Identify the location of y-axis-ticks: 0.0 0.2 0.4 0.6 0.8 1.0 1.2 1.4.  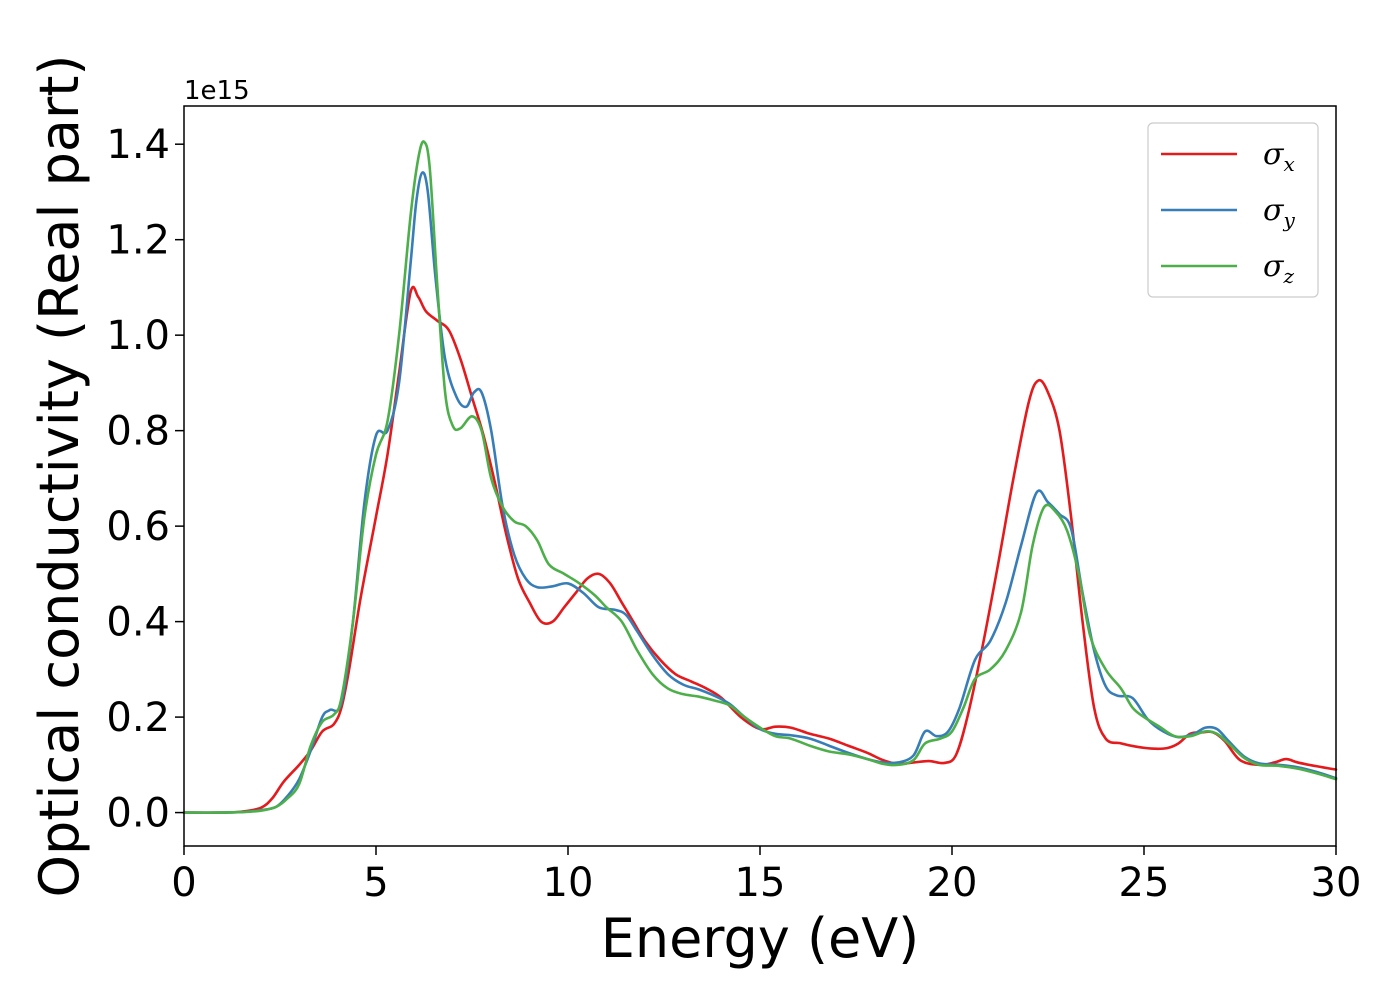
(145, 479).